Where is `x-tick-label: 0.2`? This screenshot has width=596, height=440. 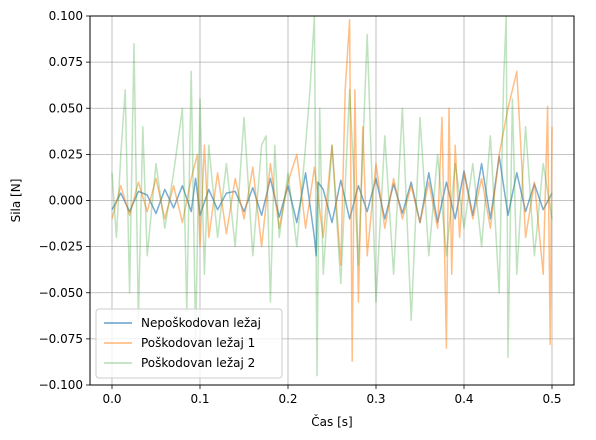 x-tick-label: 0.2 is located at coordinates (287, 399).